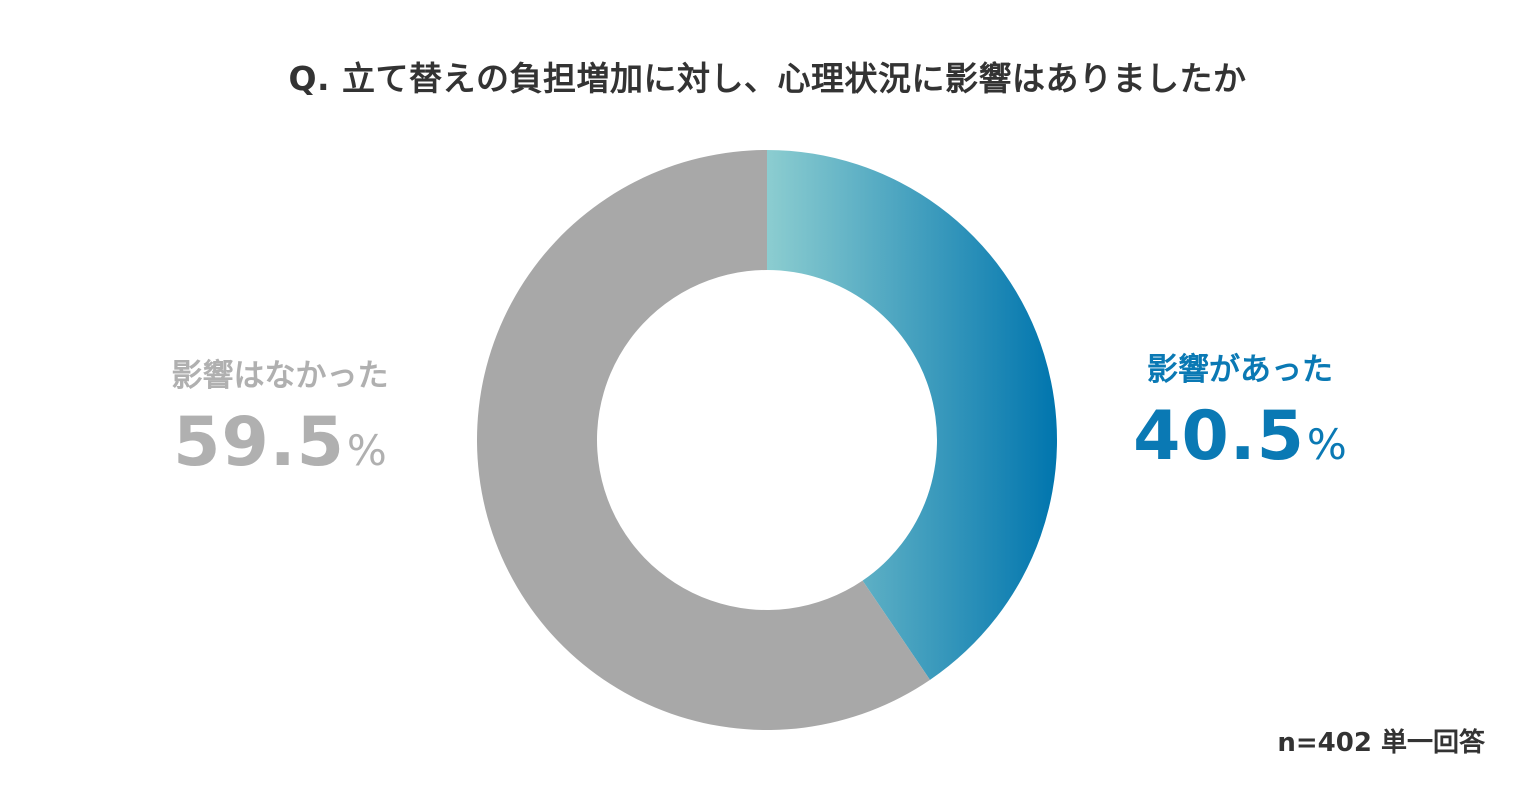 This screenshot has height=804, width=1535. Describe the element at coordinates (259, 442) in the screenshot. I see `label-unaffected-value: 59.5` at that location.